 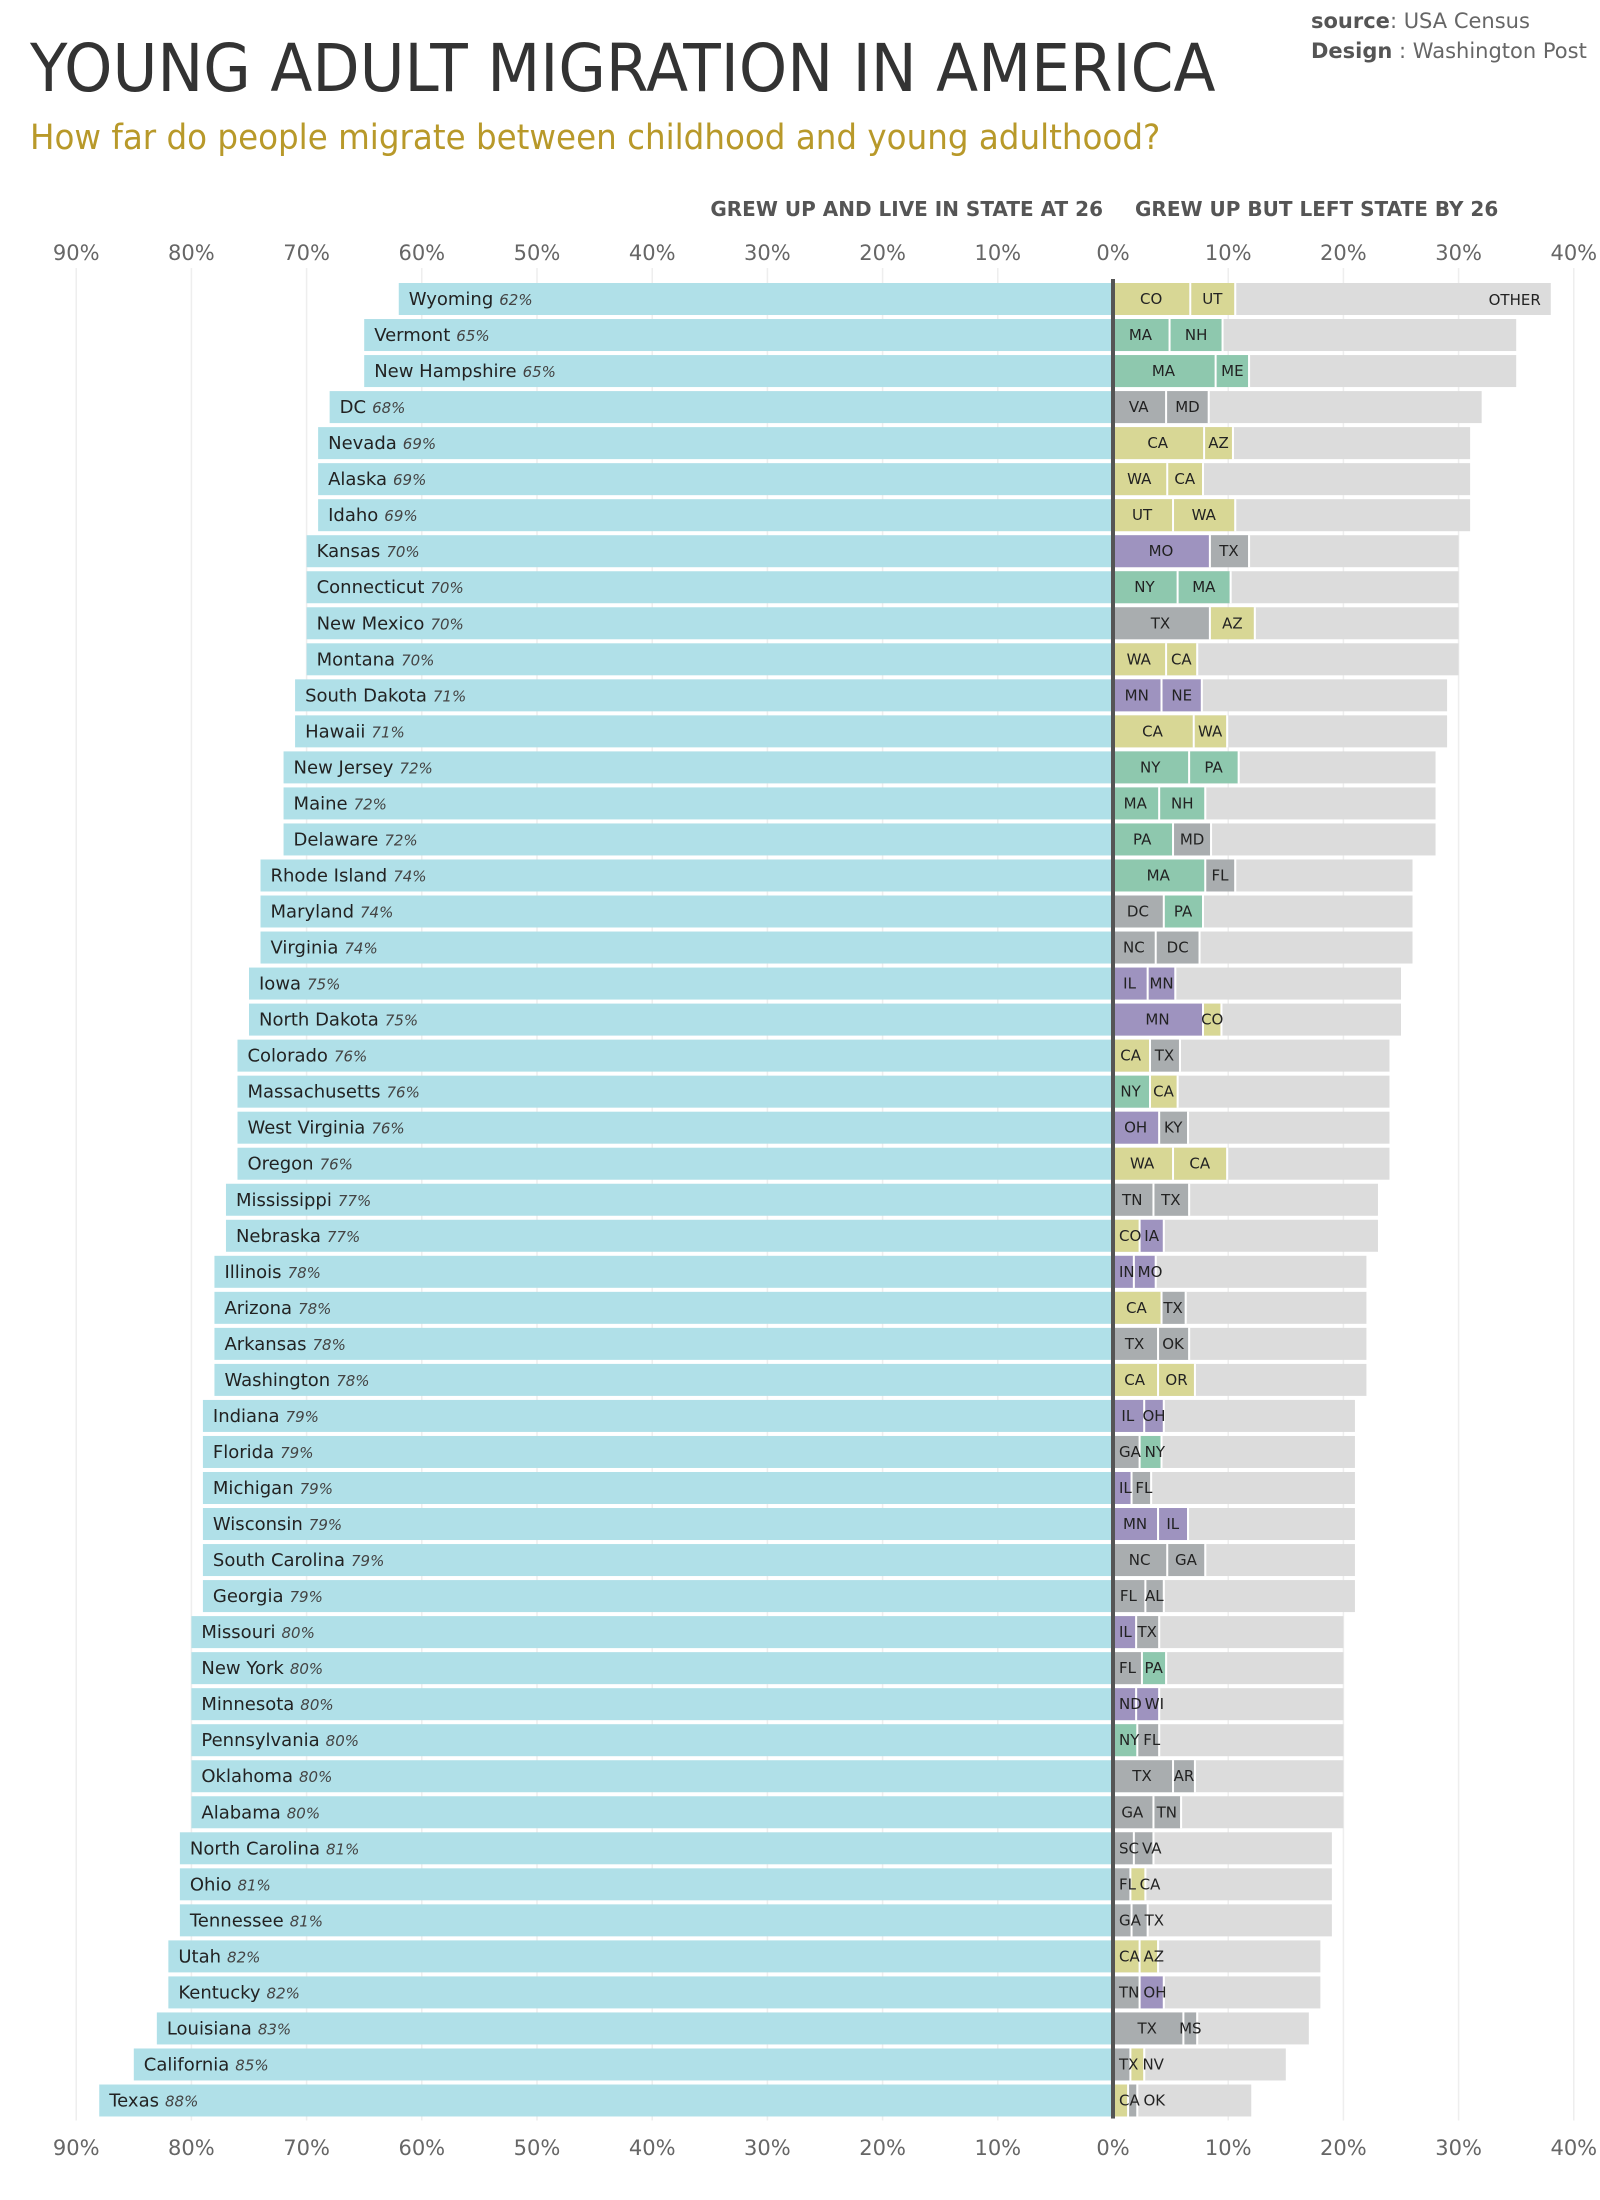 I want to click on axis-tick-bottom: 30%, so click(x=1458, y=2148).